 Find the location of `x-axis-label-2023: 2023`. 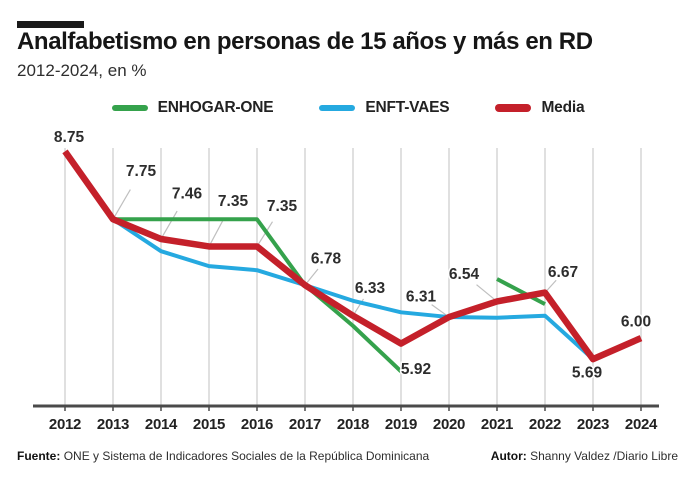

x-axis-label-2023: 2023 is located at coordinates (593, 424).